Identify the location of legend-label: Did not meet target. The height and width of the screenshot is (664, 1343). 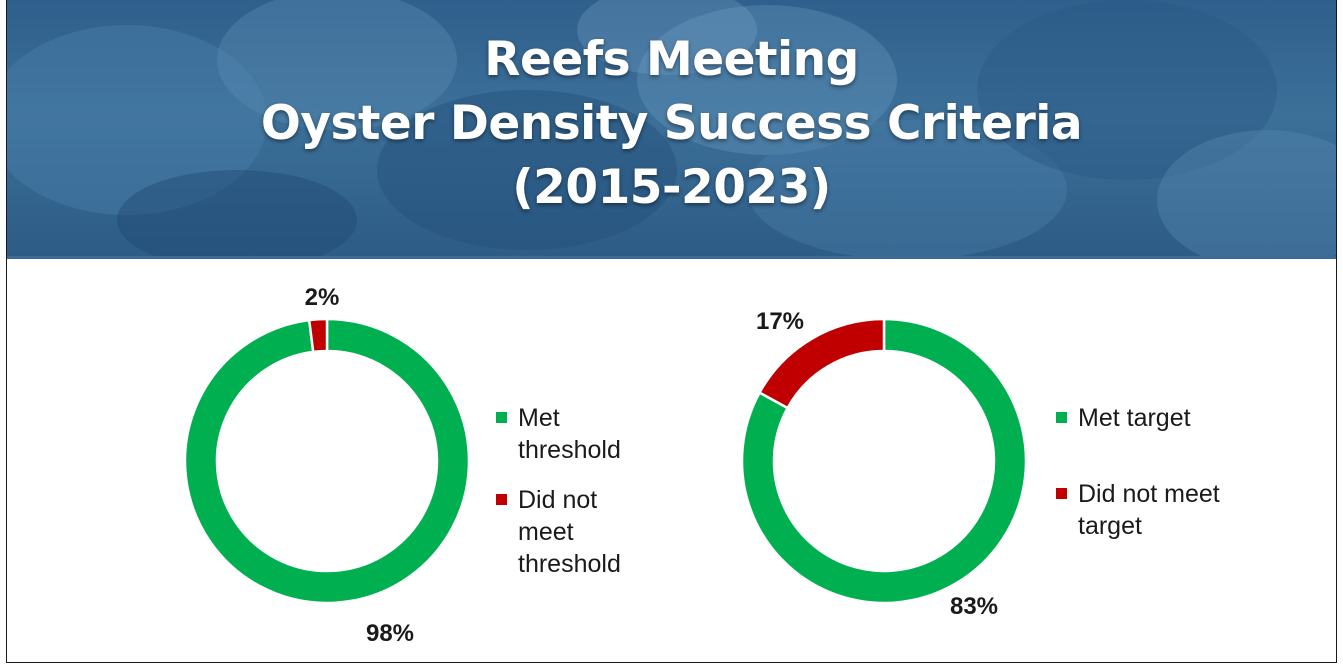
(1149, 510).